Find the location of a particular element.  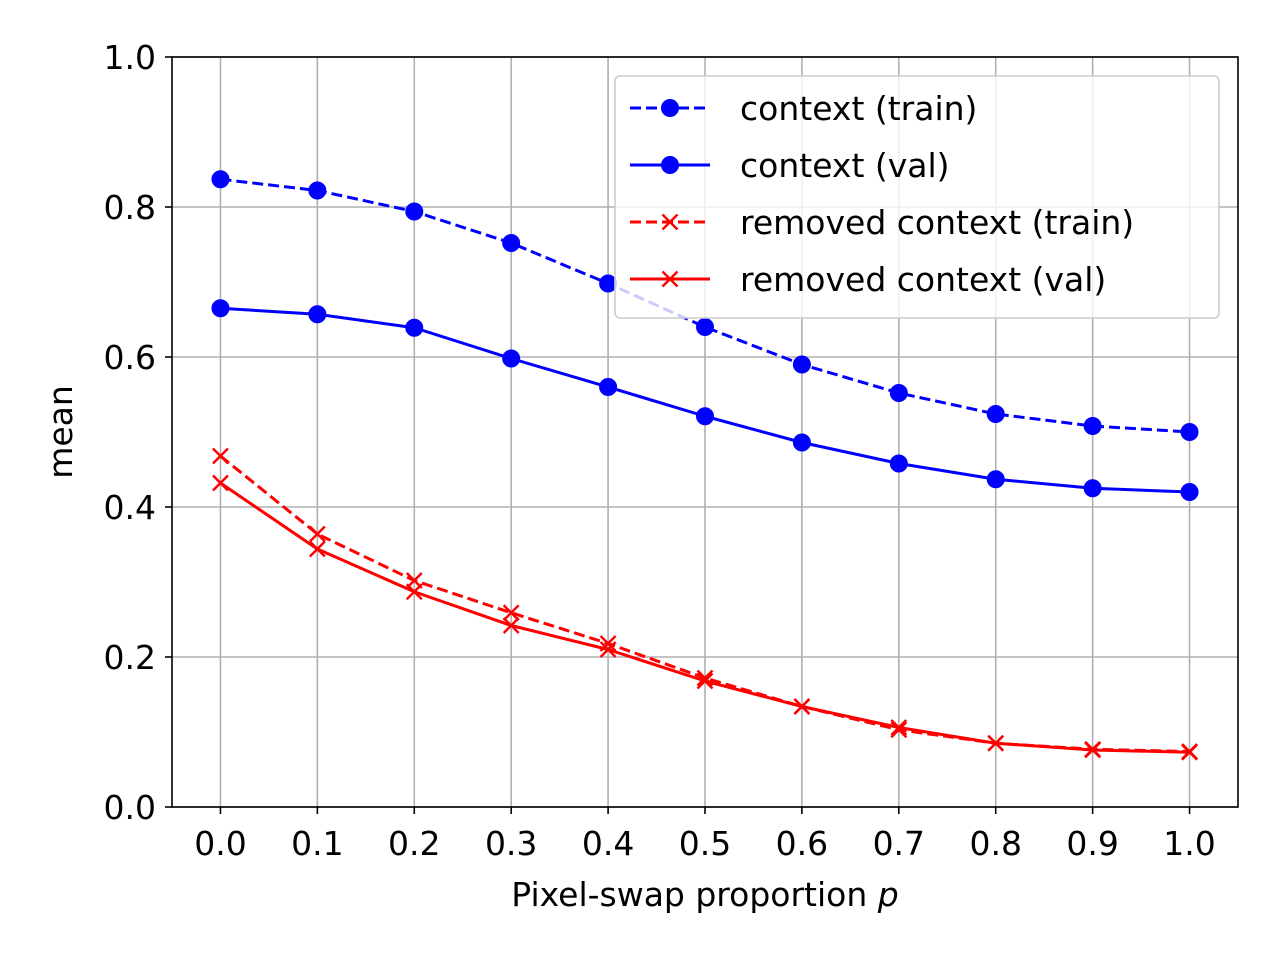

x-tick-label: 0.9 is located at coordinates (1092, 843).